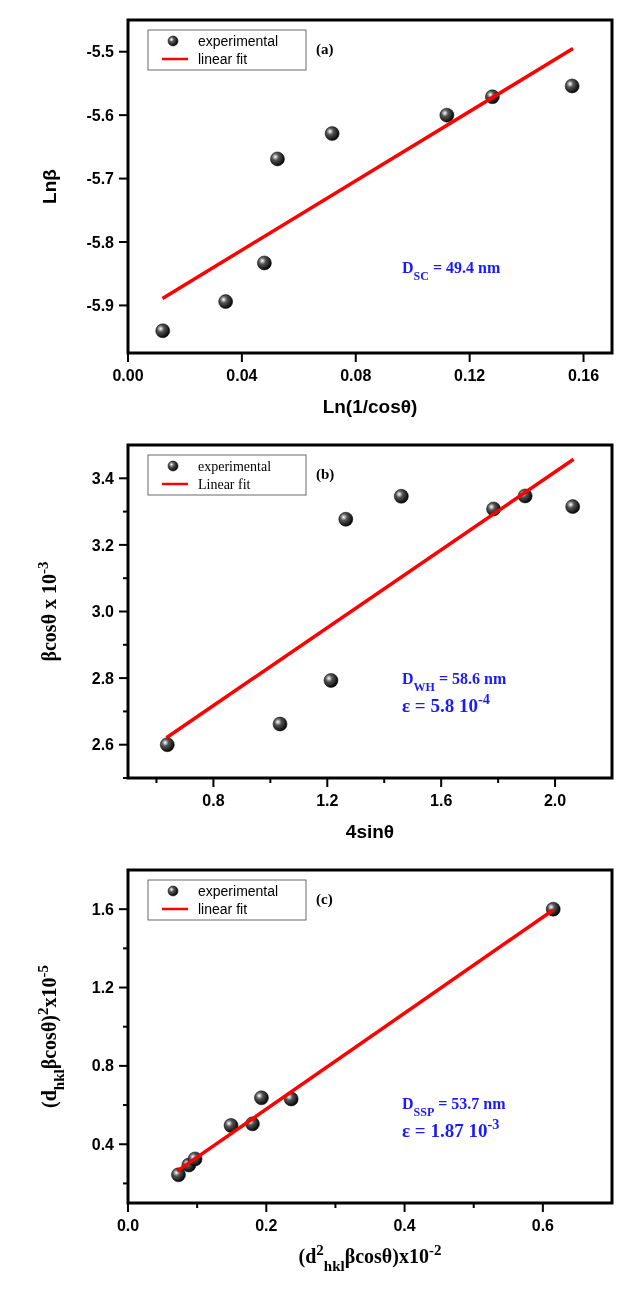  I want to click on y-tick-label: 2.8, so click(103, 678).